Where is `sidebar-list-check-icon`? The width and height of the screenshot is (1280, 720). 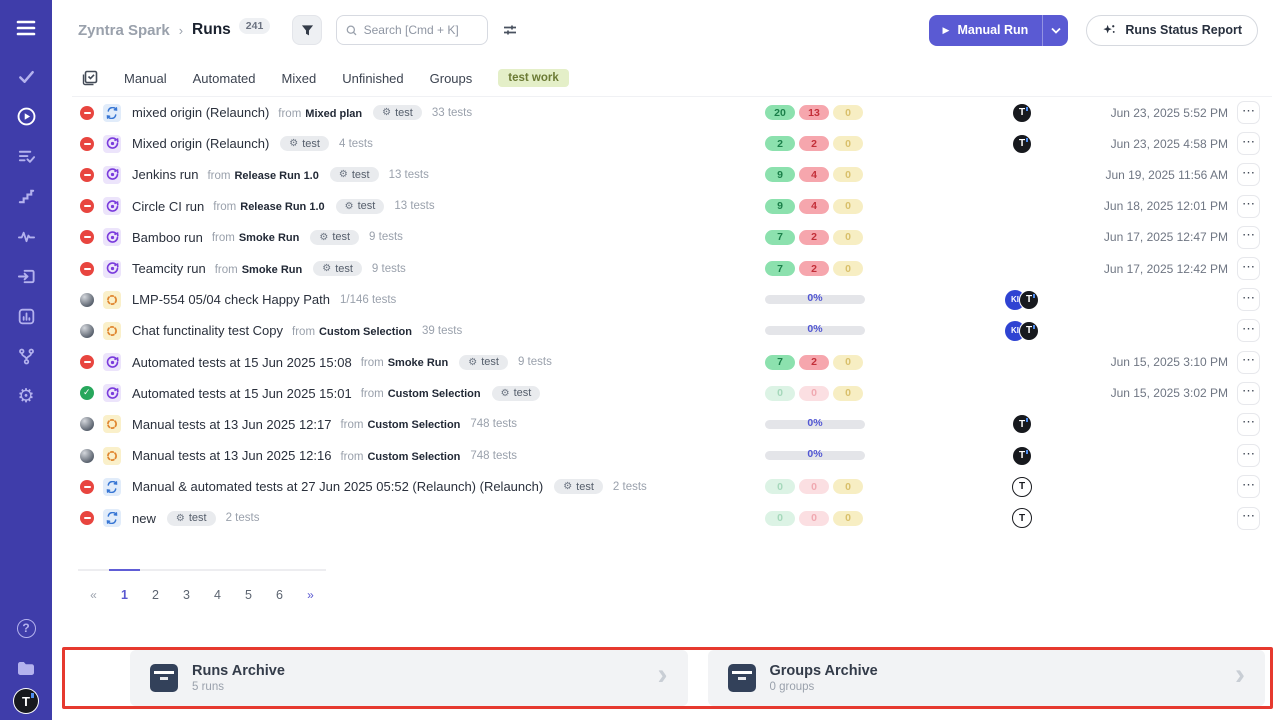 sidebar-list-check-icon is located at coordinates (26, 156).